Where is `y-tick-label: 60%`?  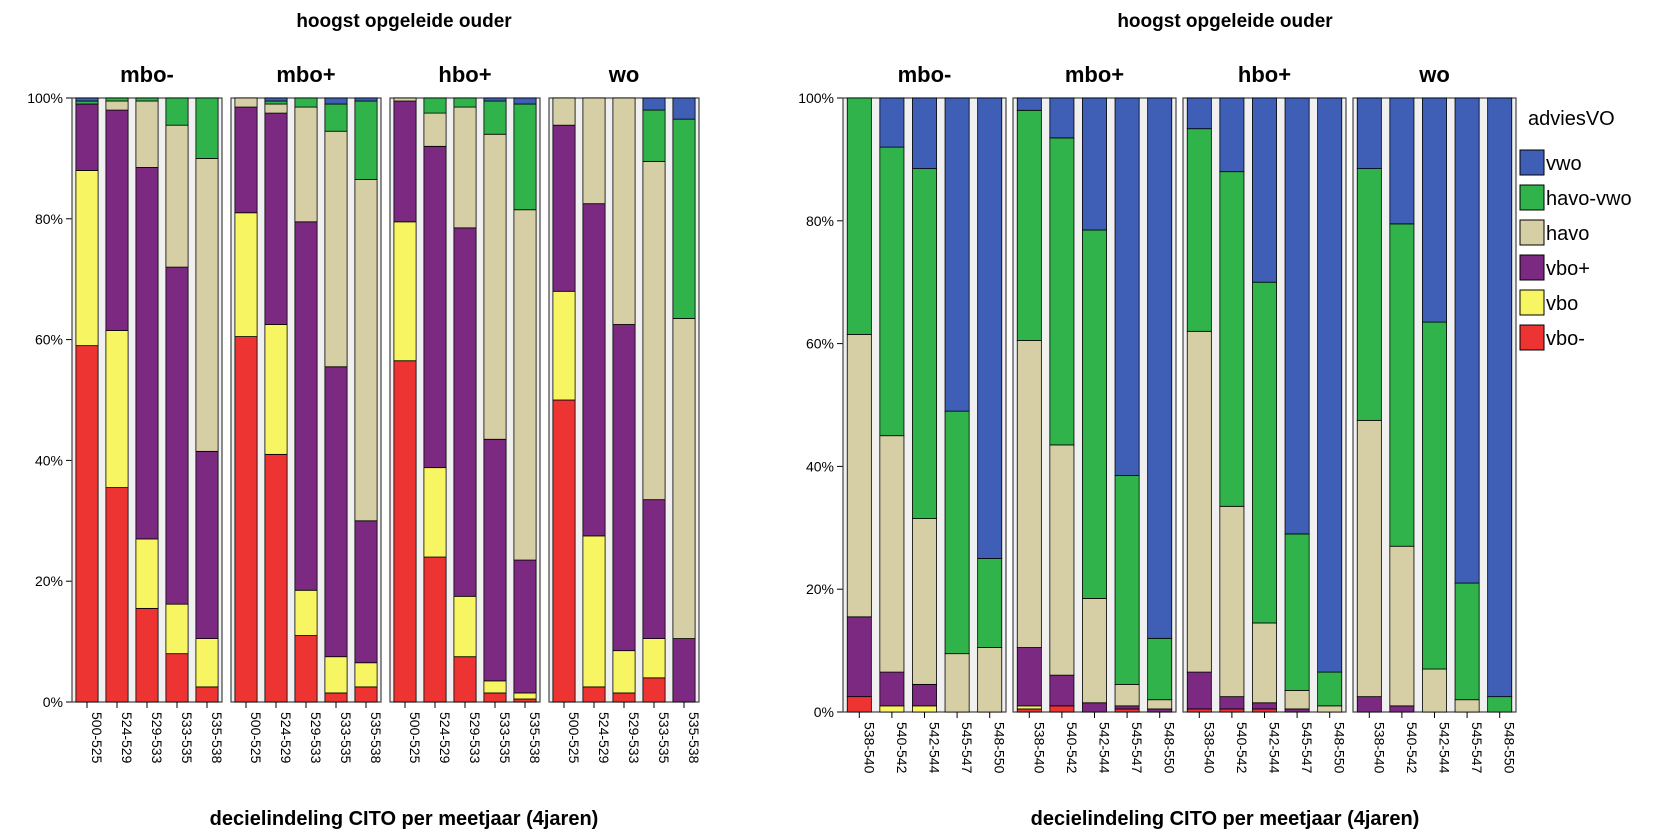 y-tick-label: 60% is located at coordinates (49, 340).